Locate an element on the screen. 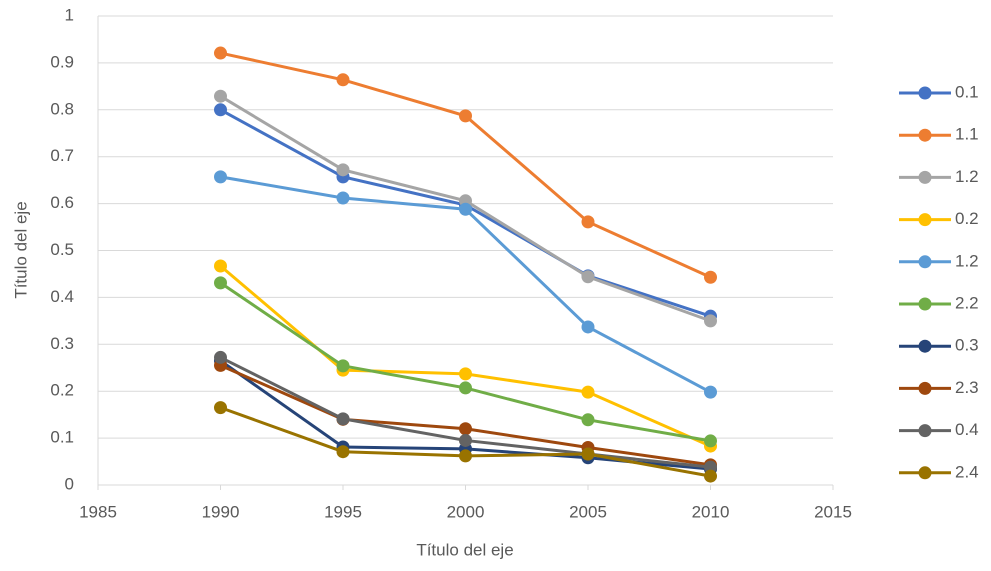 This screenshot has width=991, height=571. legend-label: 0.3 is located at coordinates (967, 345).